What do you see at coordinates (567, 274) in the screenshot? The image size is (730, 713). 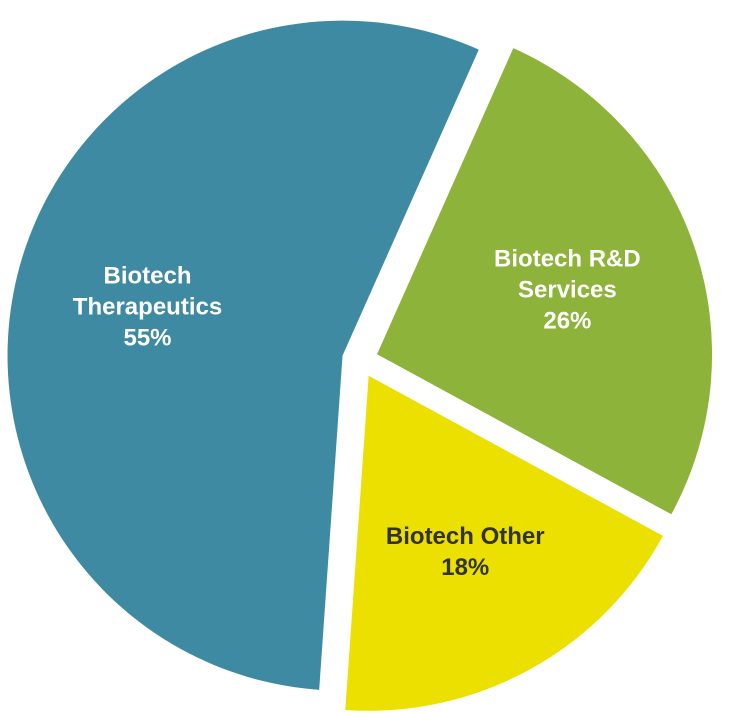 I see `category-label: Biotech R&D Services` at bounding box center [567, 274].